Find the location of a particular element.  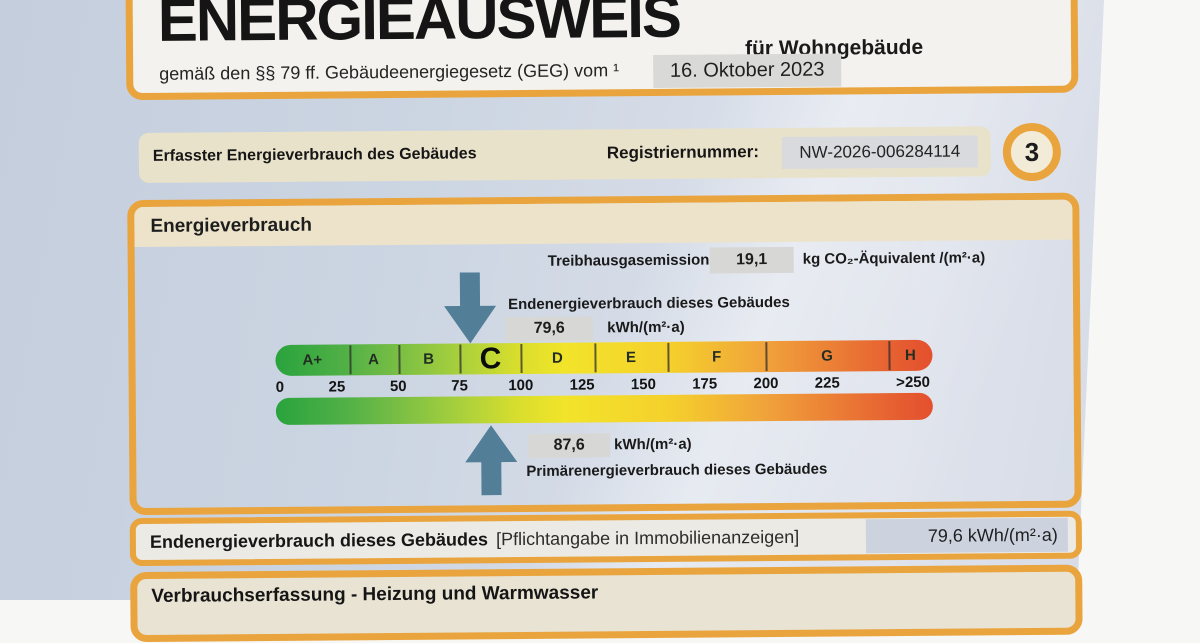

section-label-erfasster: Erfasster Energieverbrauch des Gebäudes is located at coordinates (314, 155).